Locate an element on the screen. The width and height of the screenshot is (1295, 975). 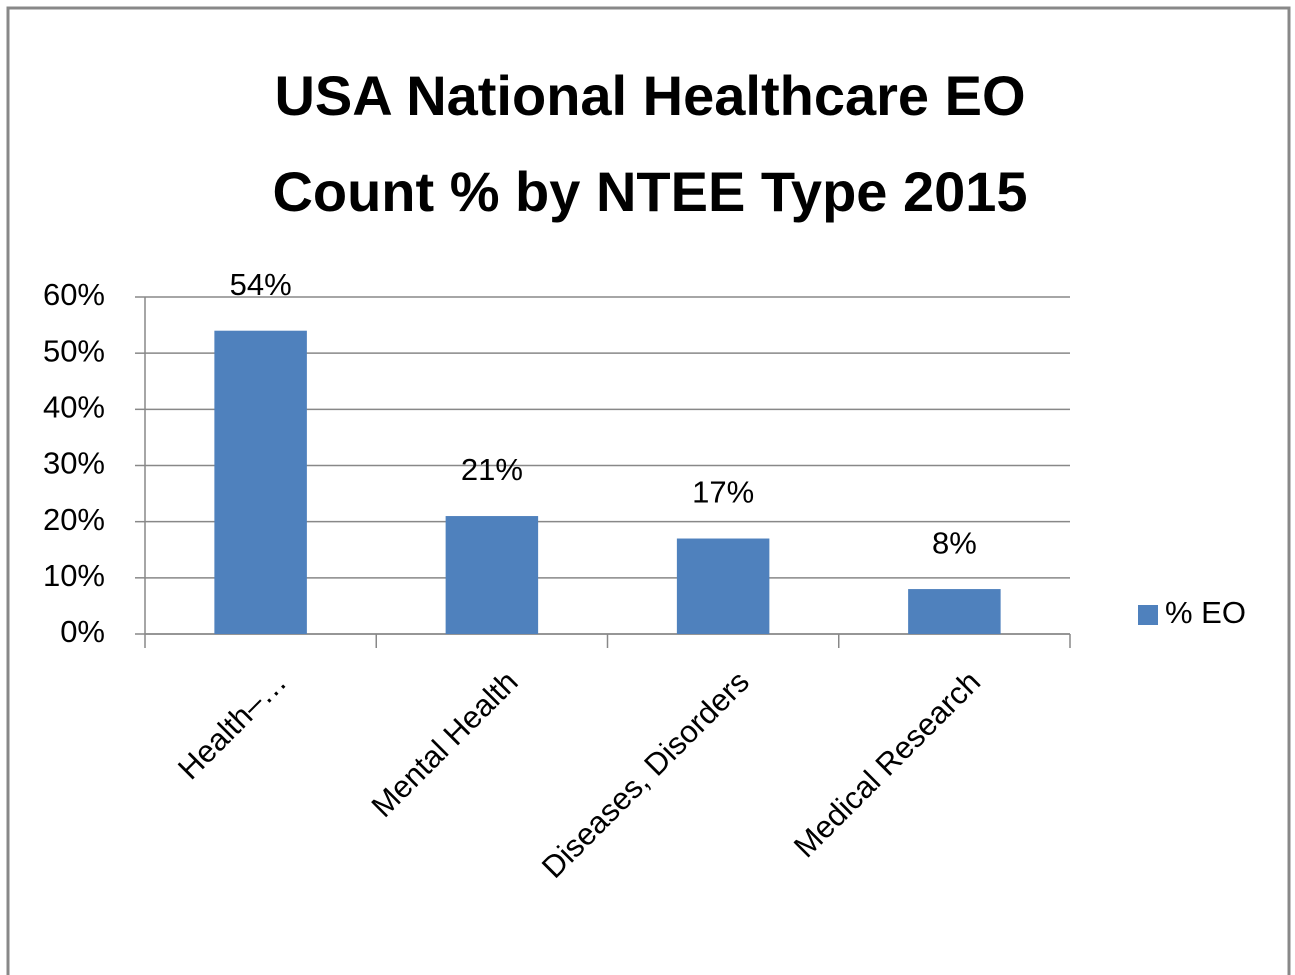
legend-swatch is located at coordinates (1148, 615).